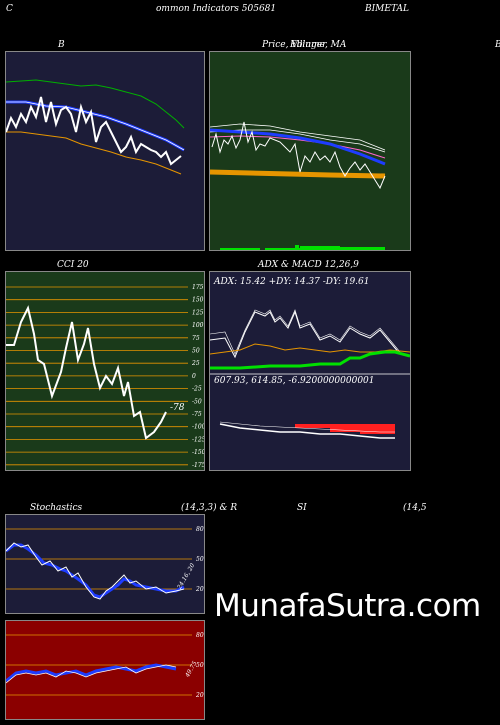  I want to click on stochastics-params: (14,3,3) & R, so click(209, 508).